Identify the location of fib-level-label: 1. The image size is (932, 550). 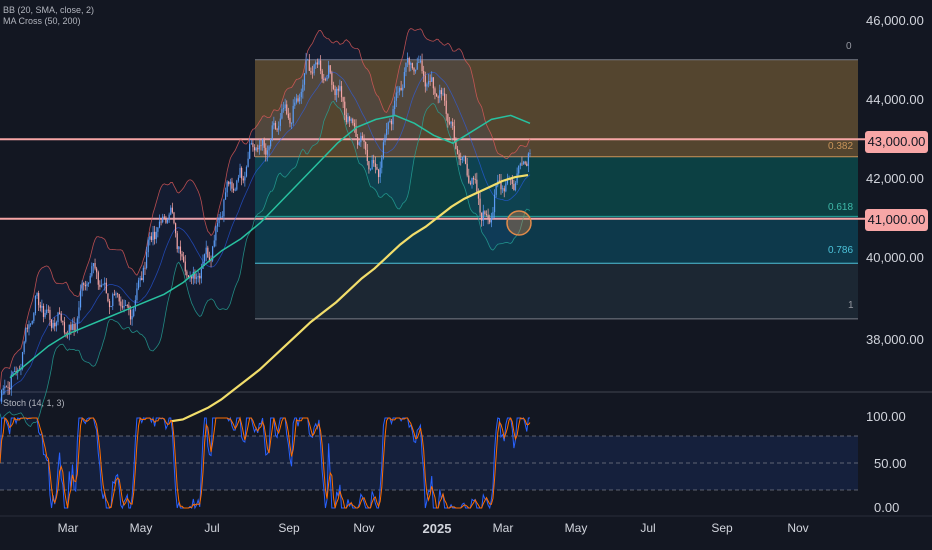
(851, 305).